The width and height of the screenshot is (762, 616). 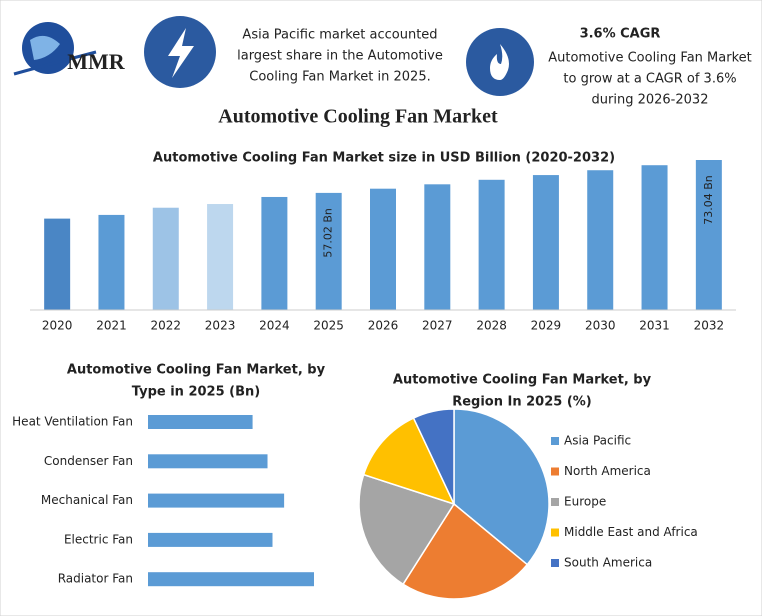 I want to click on x-tick-label: 2030, so click(x=600, y=326).